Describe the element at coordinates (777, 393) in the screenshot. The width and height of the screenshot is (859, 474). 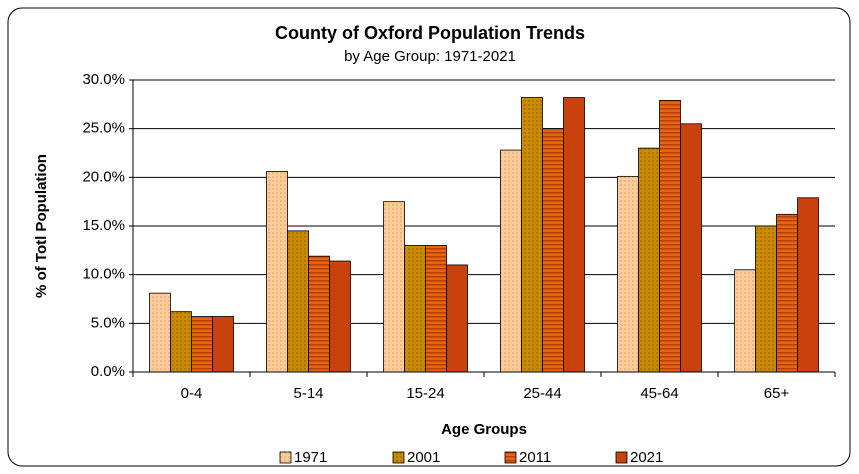
I see `x-tick-label: 65+` at that location.